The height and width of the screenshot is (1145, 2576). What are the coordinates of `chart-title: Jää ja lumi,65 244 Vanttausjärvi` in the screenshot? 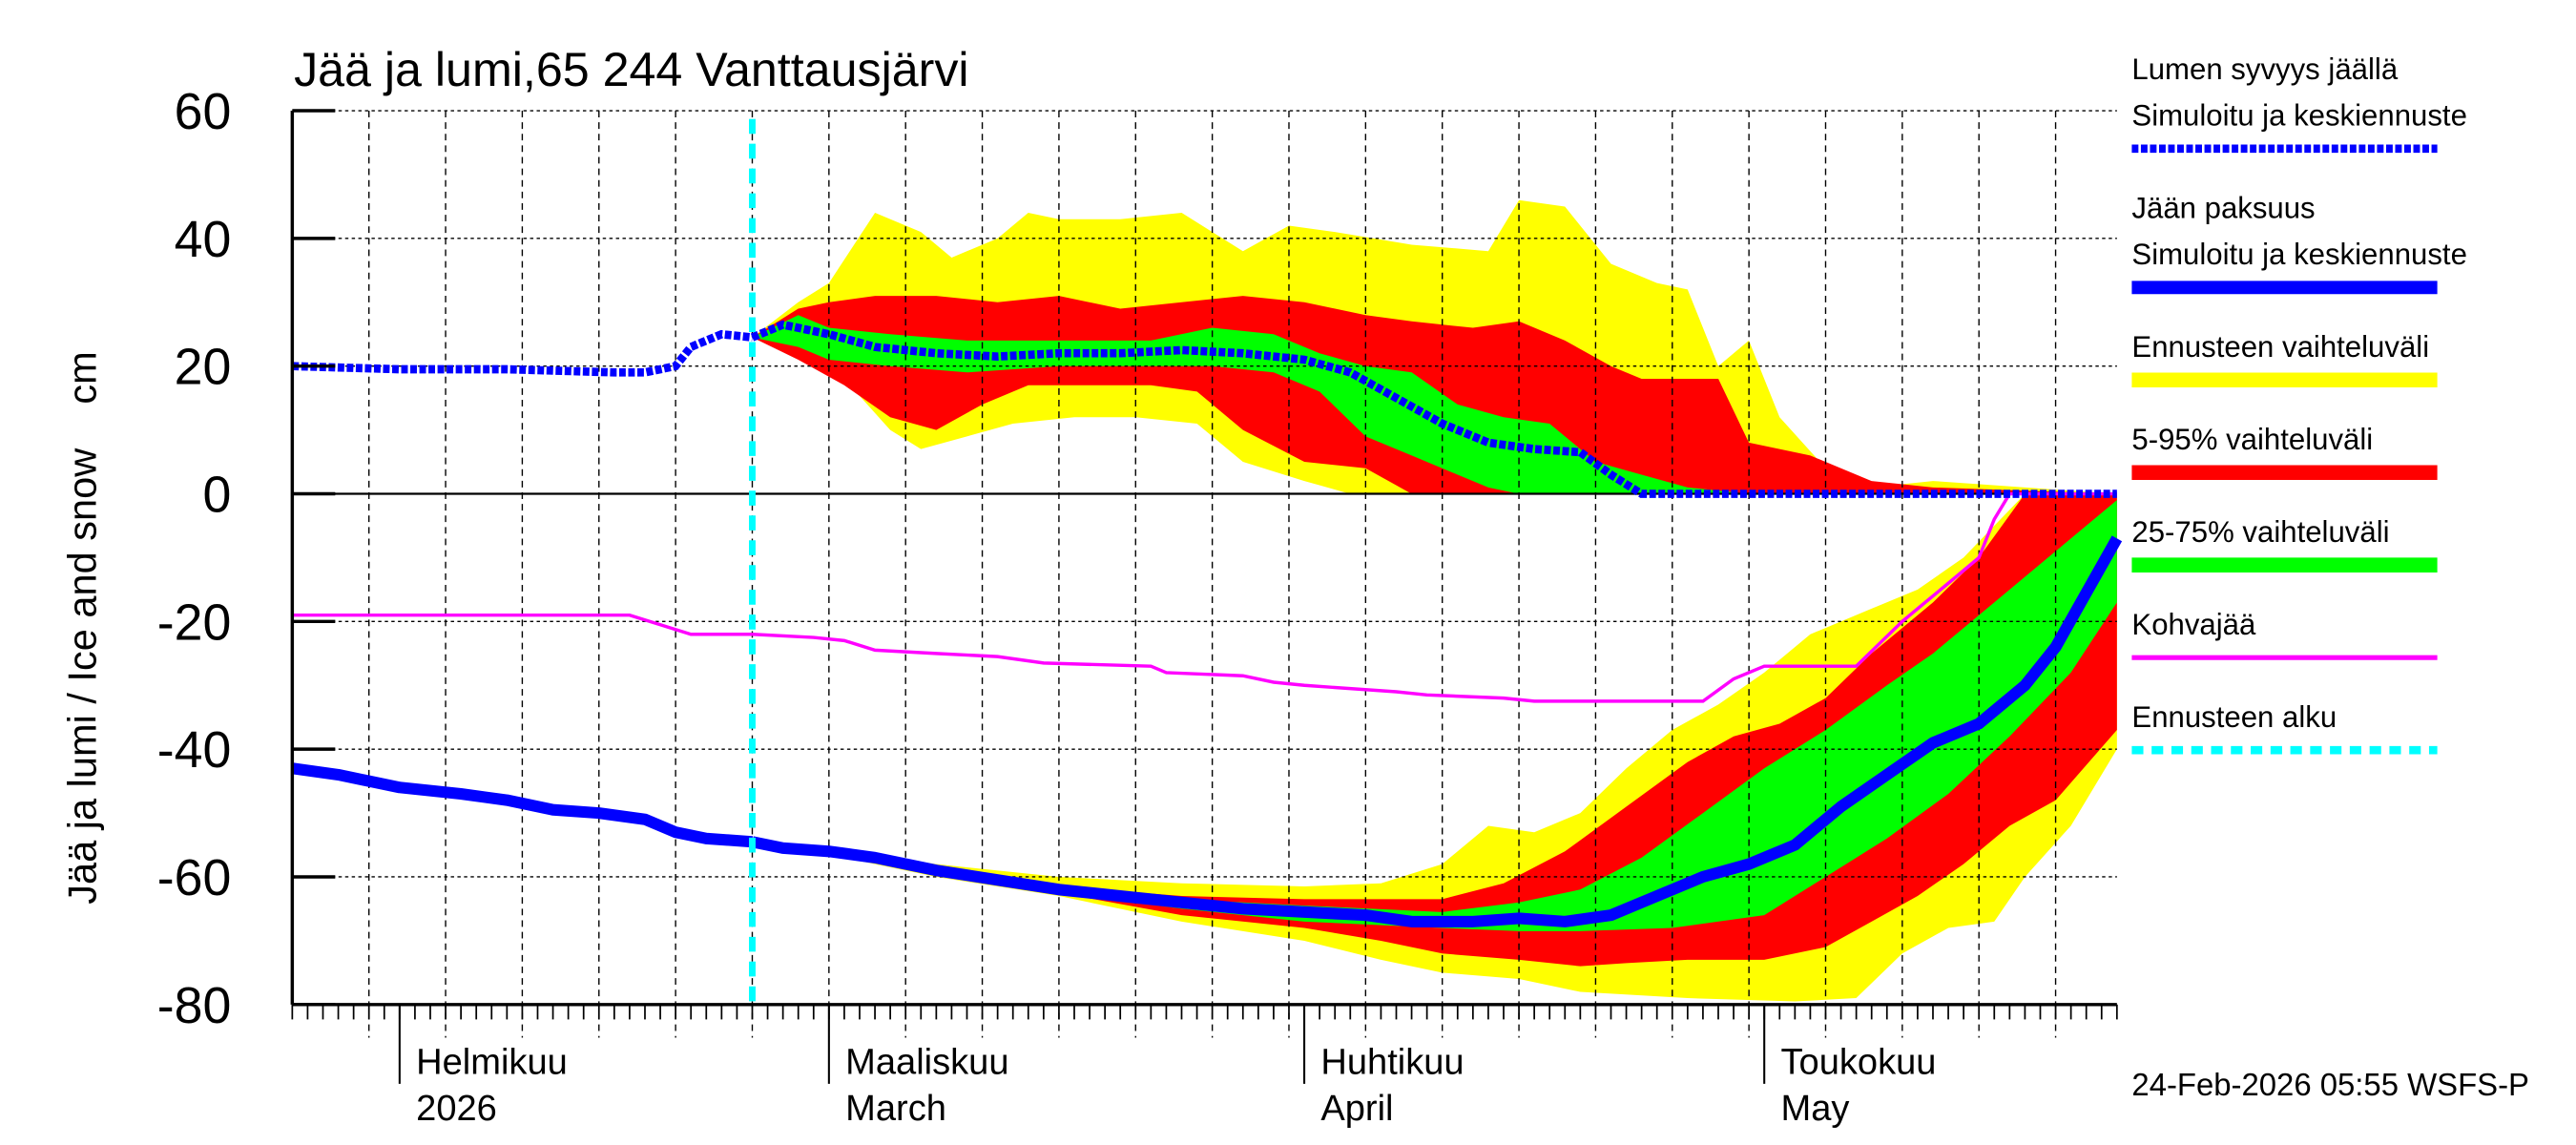 It's located at (631, 69).